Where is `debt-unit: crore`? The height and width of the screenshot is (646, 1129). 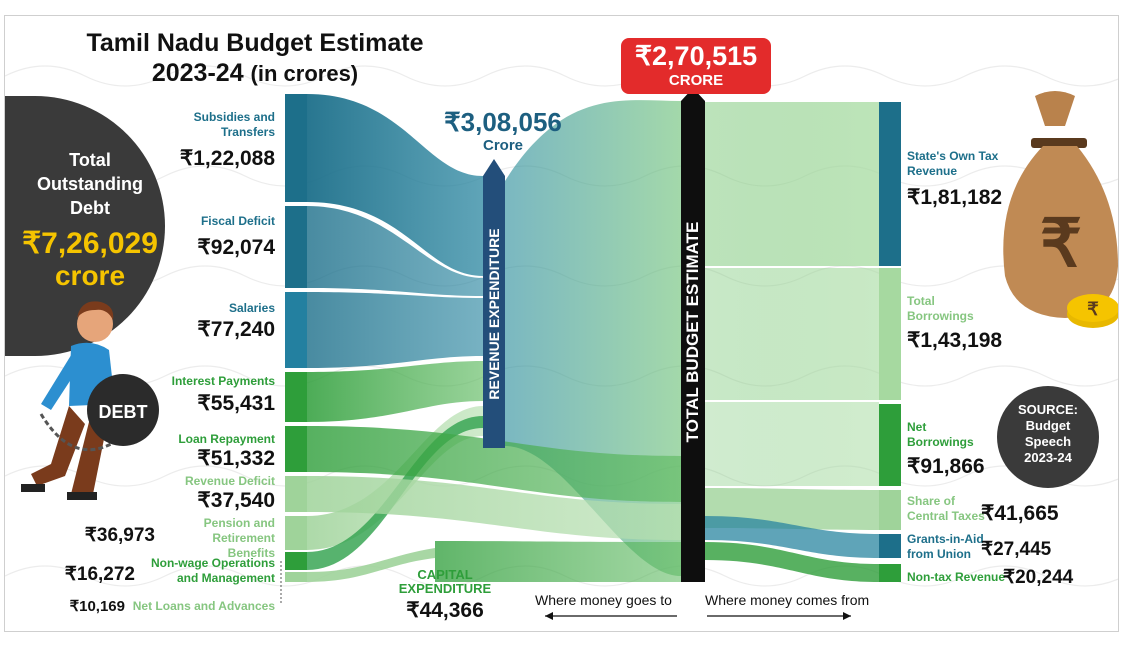
debt-unit: crore is located at coordinates (90, 275).